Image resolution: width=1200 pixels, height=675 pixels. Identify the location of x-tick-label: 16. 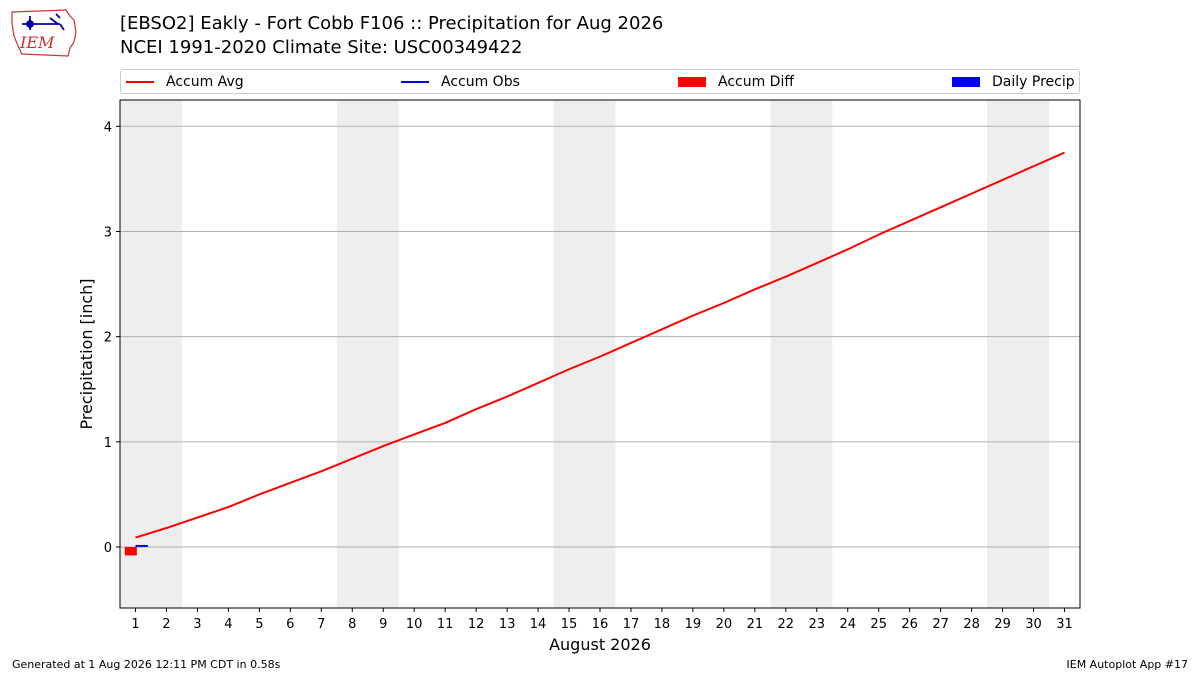
(600, 624).